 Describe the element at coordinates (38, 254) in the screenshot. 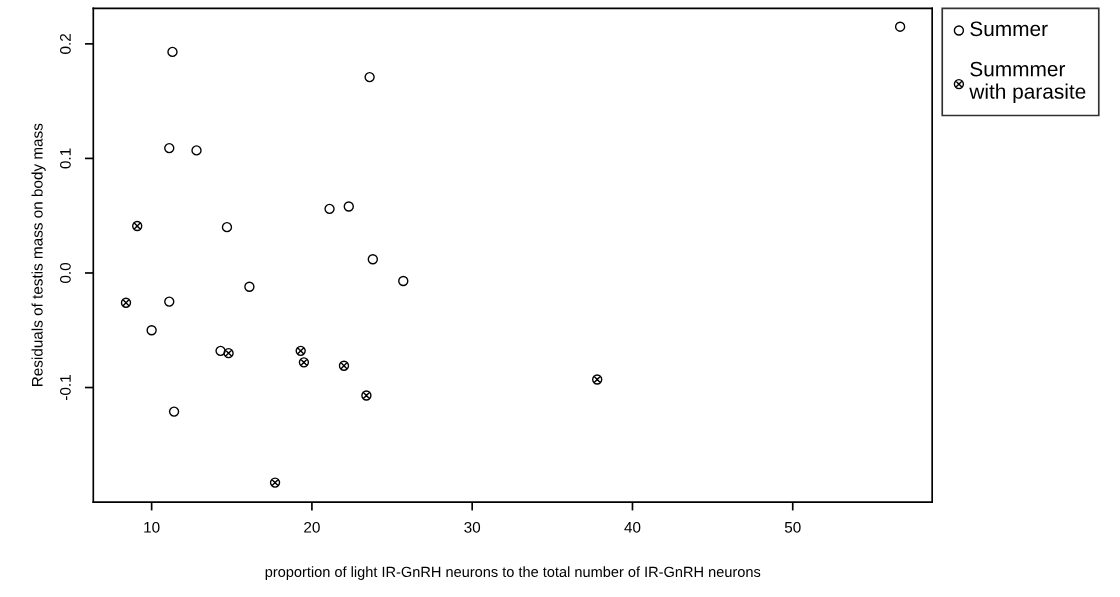

I see `y-axis-title: Residuals of testis mass on body mass` at that location.